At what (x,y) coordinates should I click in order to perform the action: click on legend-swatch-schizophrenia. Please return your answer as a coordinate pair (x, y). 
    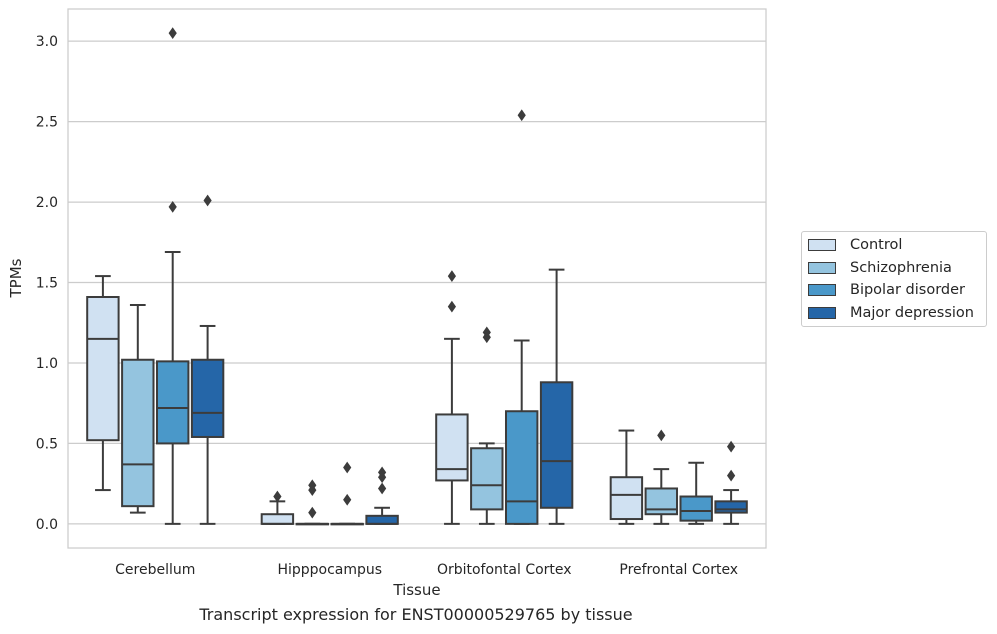
    Looking at the image, I should click on (822, 268).